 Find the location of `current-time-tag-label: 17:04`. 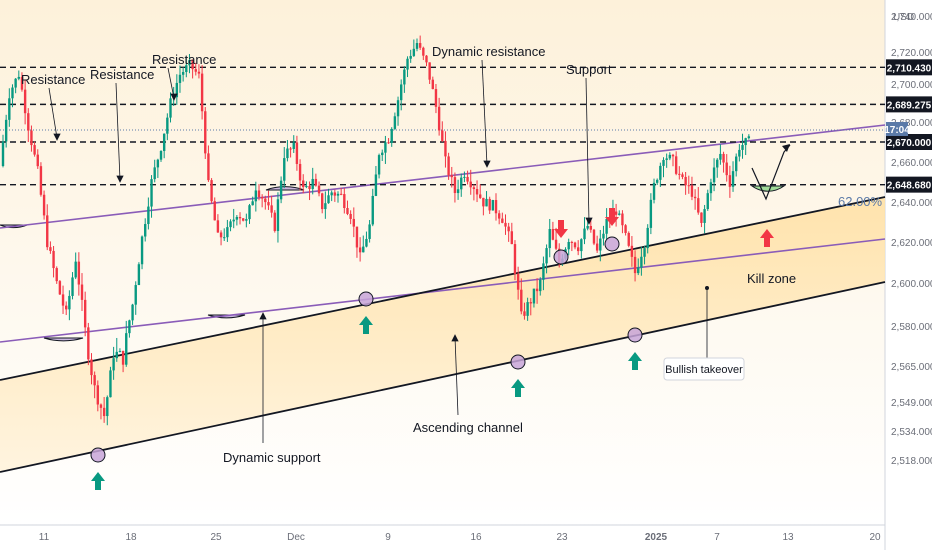

current-time-tag-label: 17:04 is located at coordinates (897, 130).